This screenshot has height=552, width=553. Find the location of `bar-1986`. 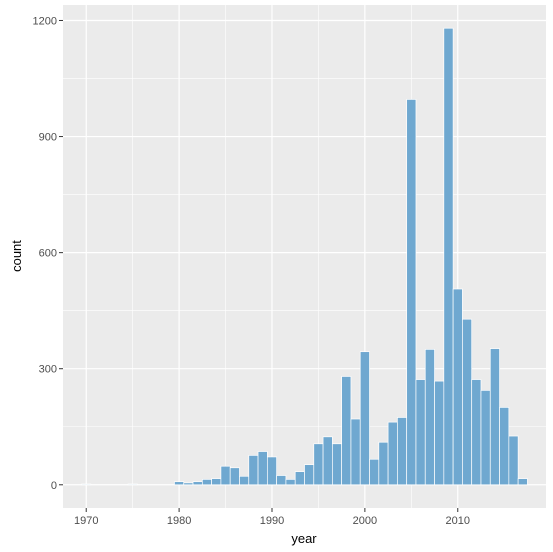

bar-1986 is located at coordinates (234, 476).